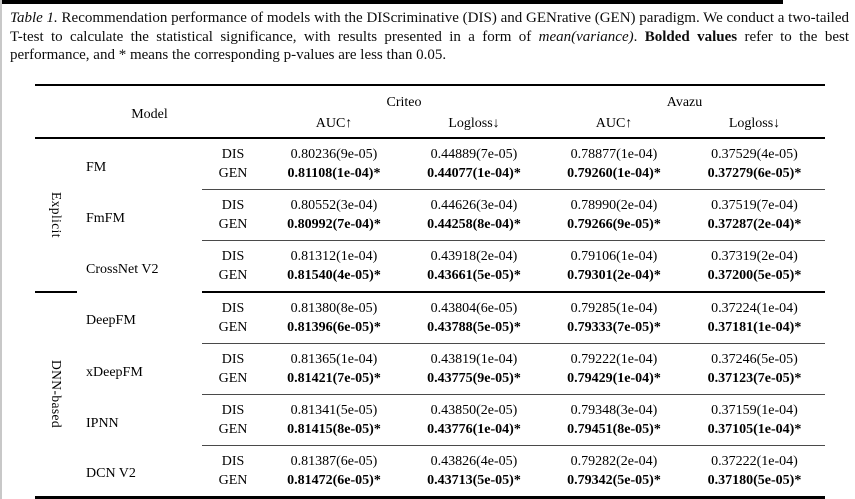  I want to click on metric-value: 0.37222(1e-04), so click(754, 461).